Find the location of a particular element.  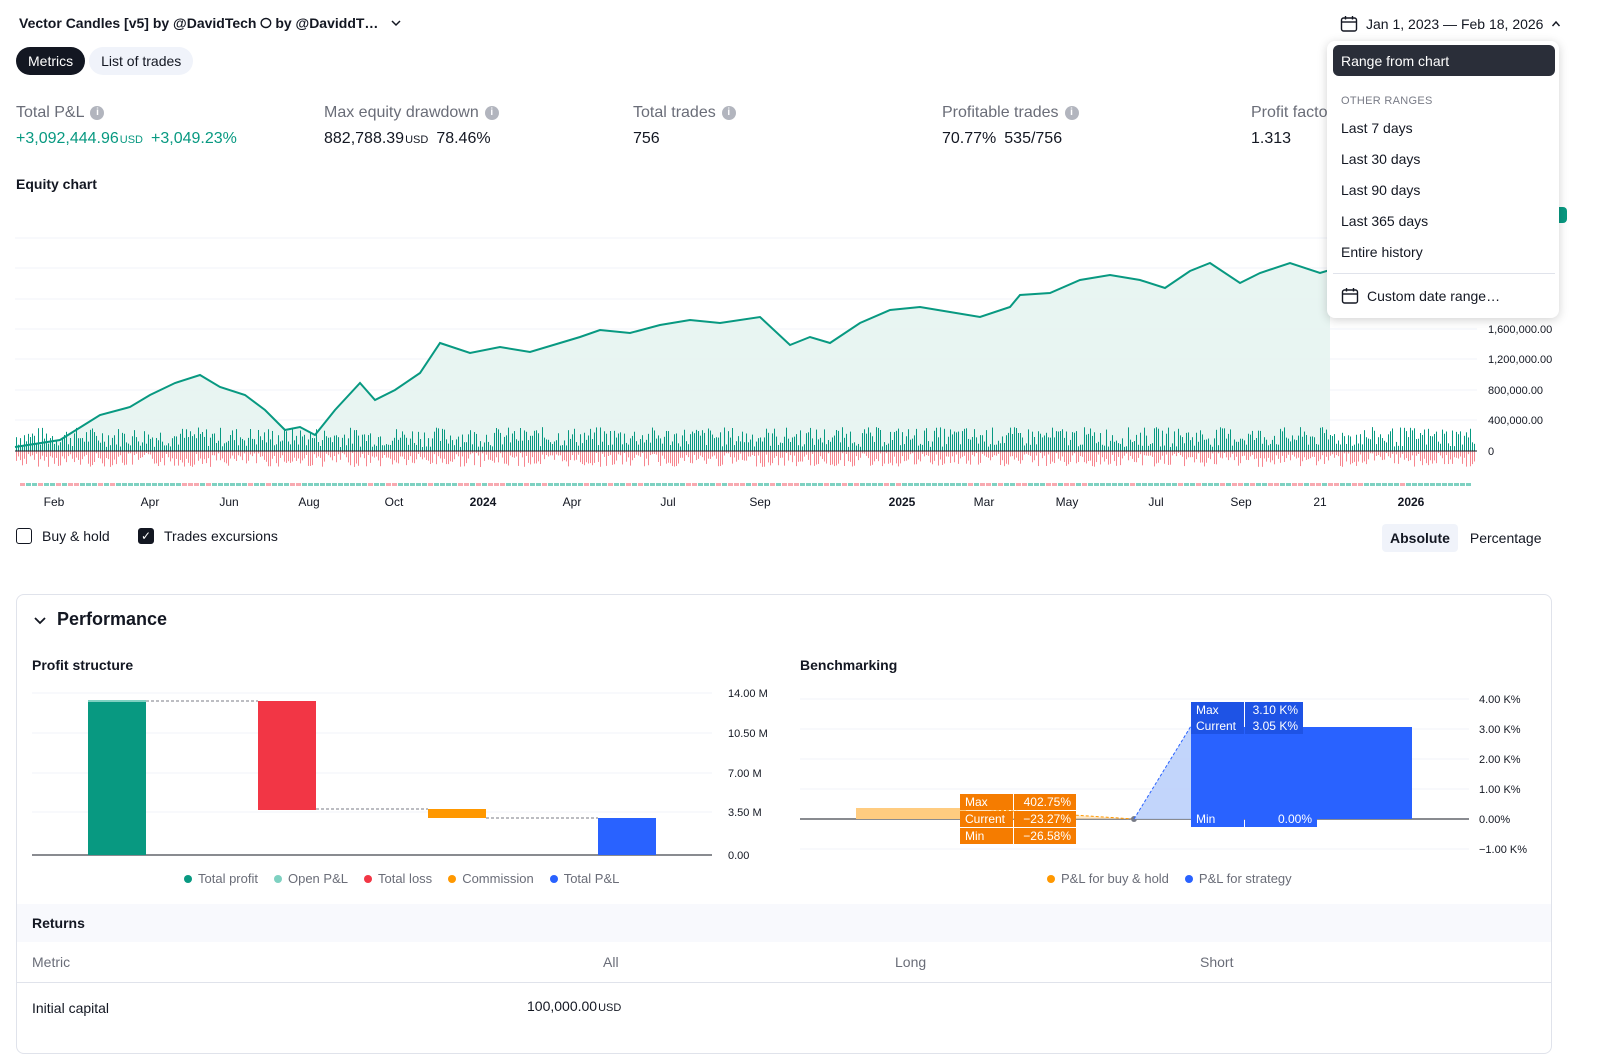

value-box is located at coordinates (1281, 819).